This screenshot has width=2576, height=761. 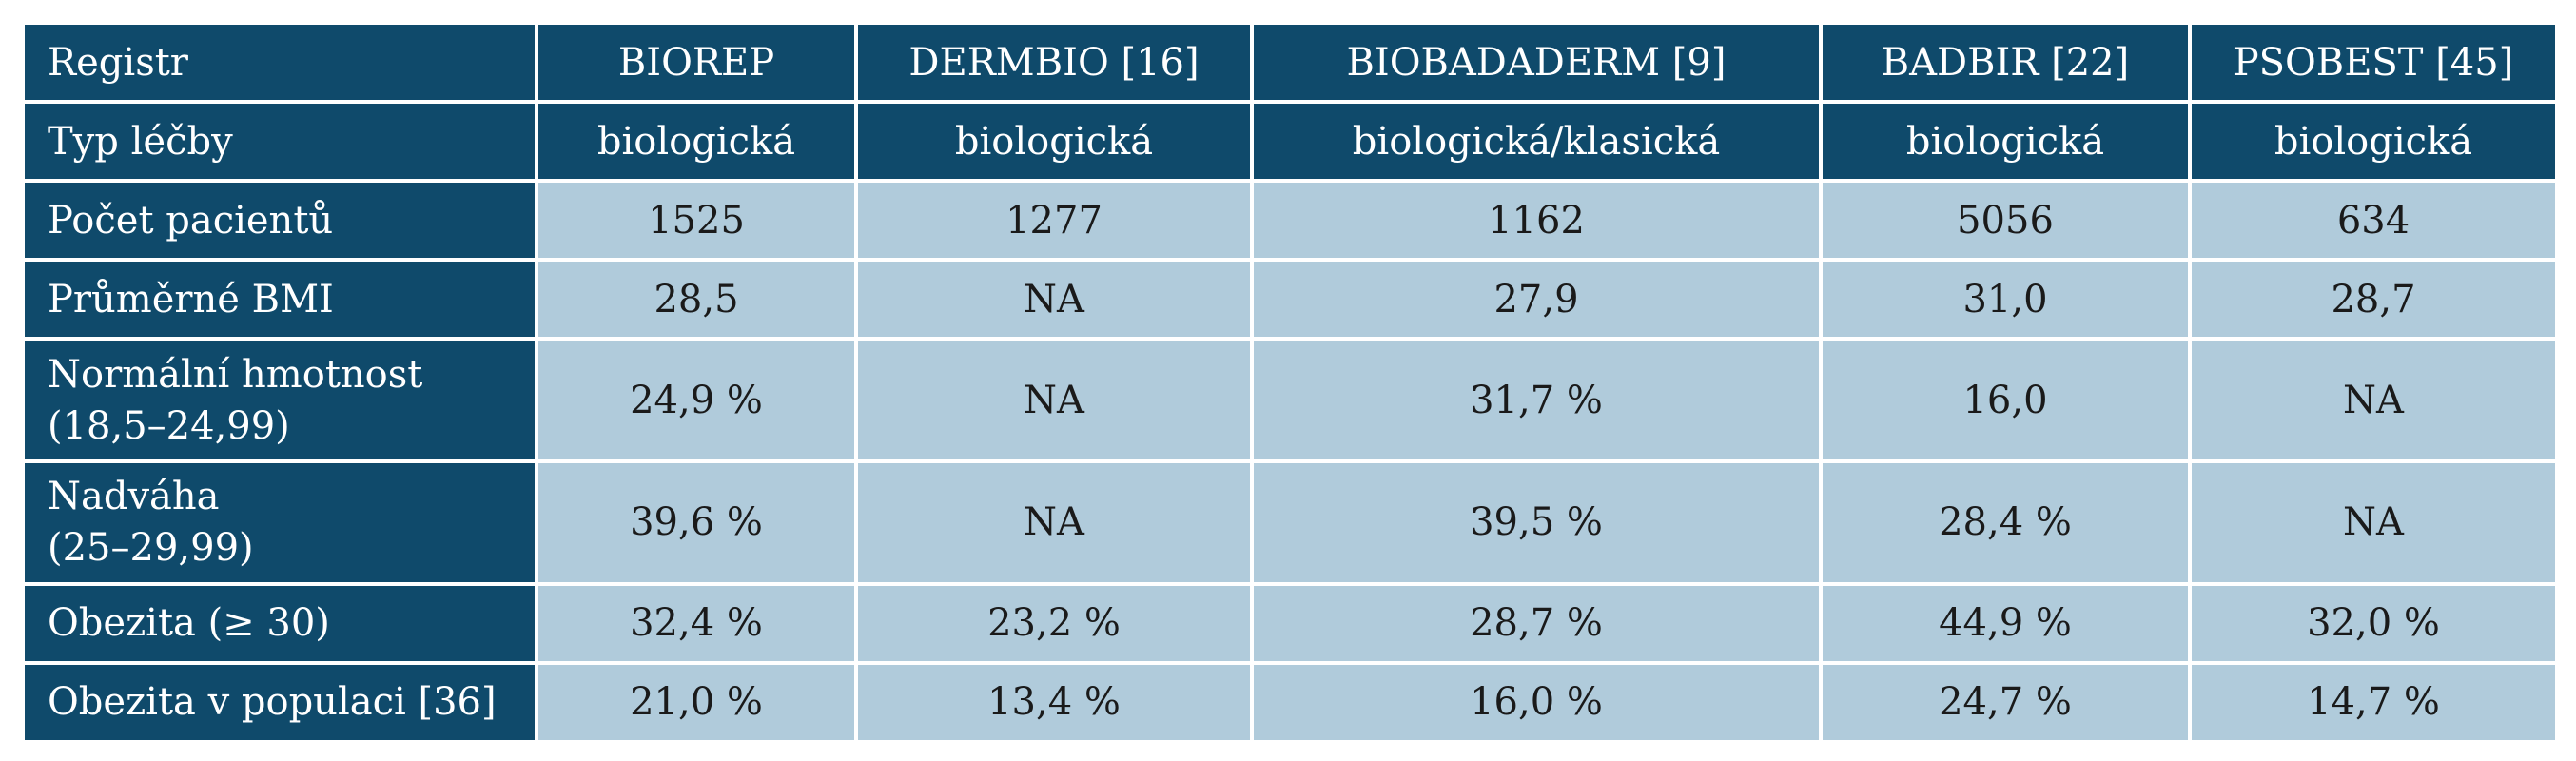 What do you see at coordinates (273, 702) in the screenshot?
I see `row-label-line: Obezita v populaci [36]` at bounding box center [273, 702].